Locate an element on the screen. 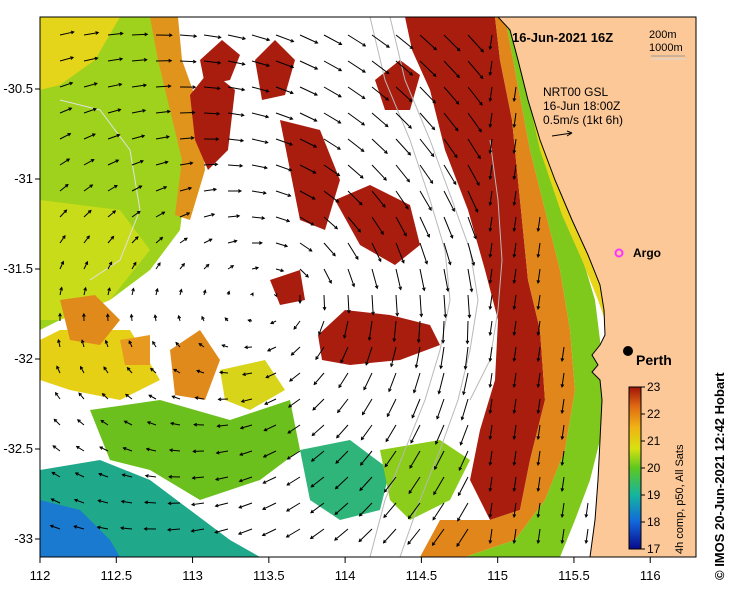 The height and width of the screenshot is (597, 739). x-axis-ticks: 112 112.5 113 113.5 114 114.5 115 115.5 116 is located at coordinates (345, 570).